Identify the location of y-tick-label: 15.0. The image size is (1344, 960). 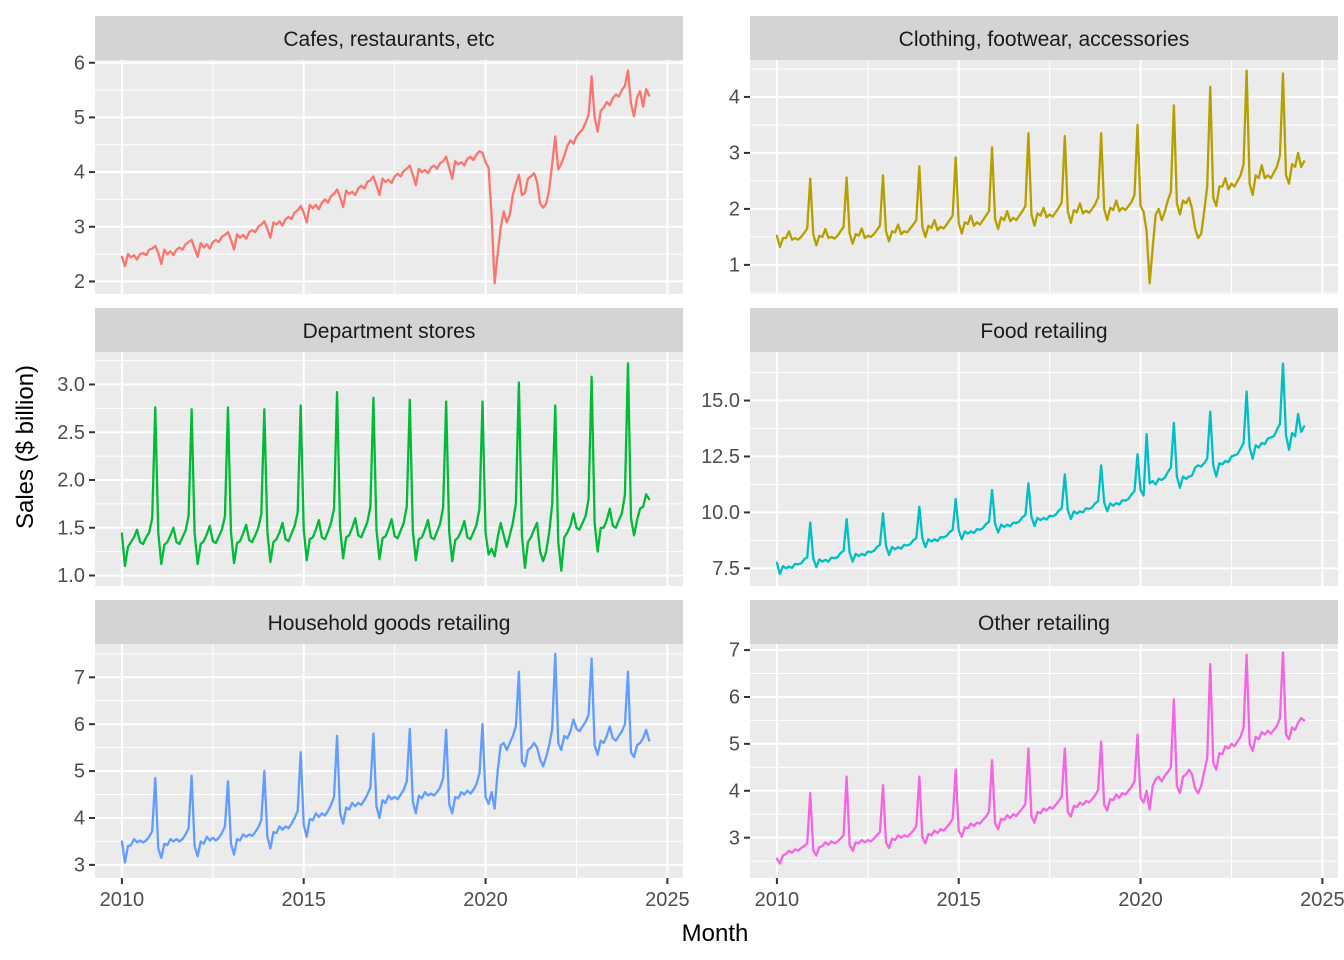
(720, 401).